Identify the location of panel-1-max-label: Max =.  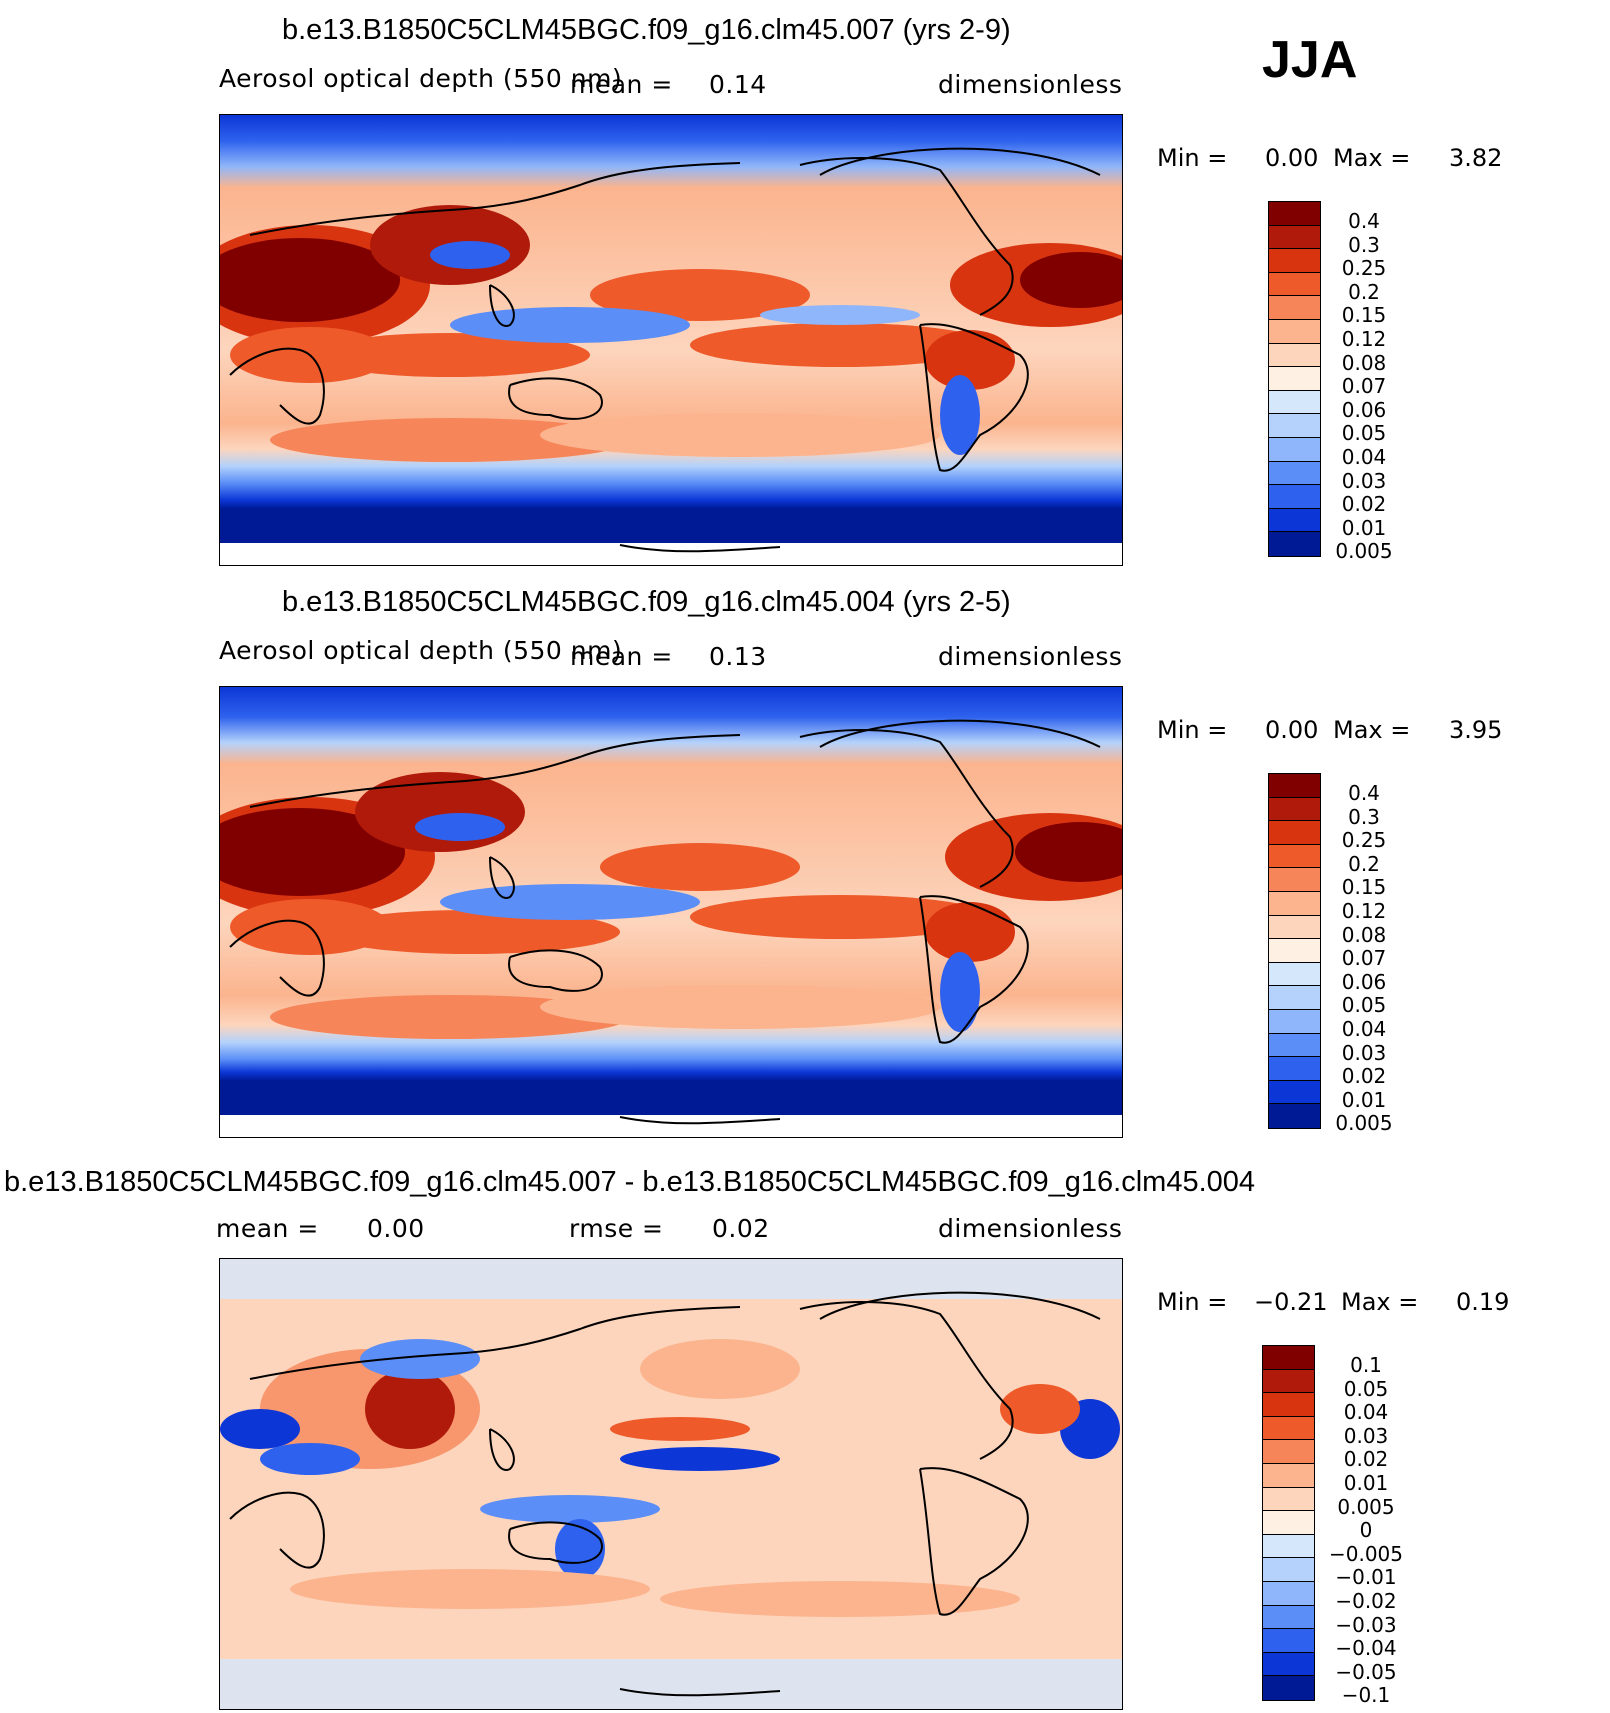
(1372, 158).